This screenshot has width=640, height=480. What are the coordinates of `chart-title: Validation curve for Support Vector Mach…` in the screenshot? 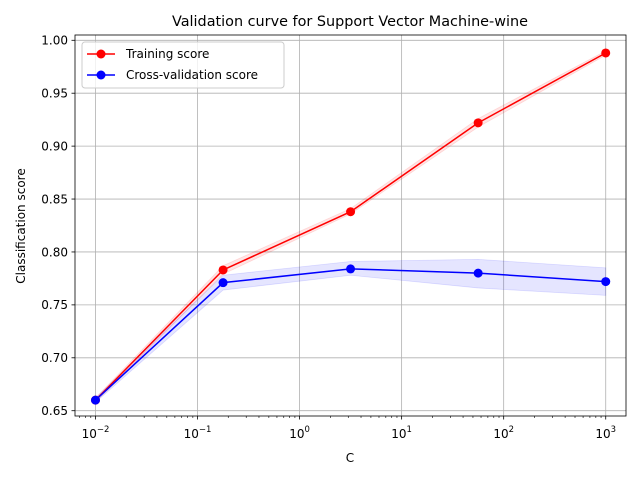 It's located at (350, 22).